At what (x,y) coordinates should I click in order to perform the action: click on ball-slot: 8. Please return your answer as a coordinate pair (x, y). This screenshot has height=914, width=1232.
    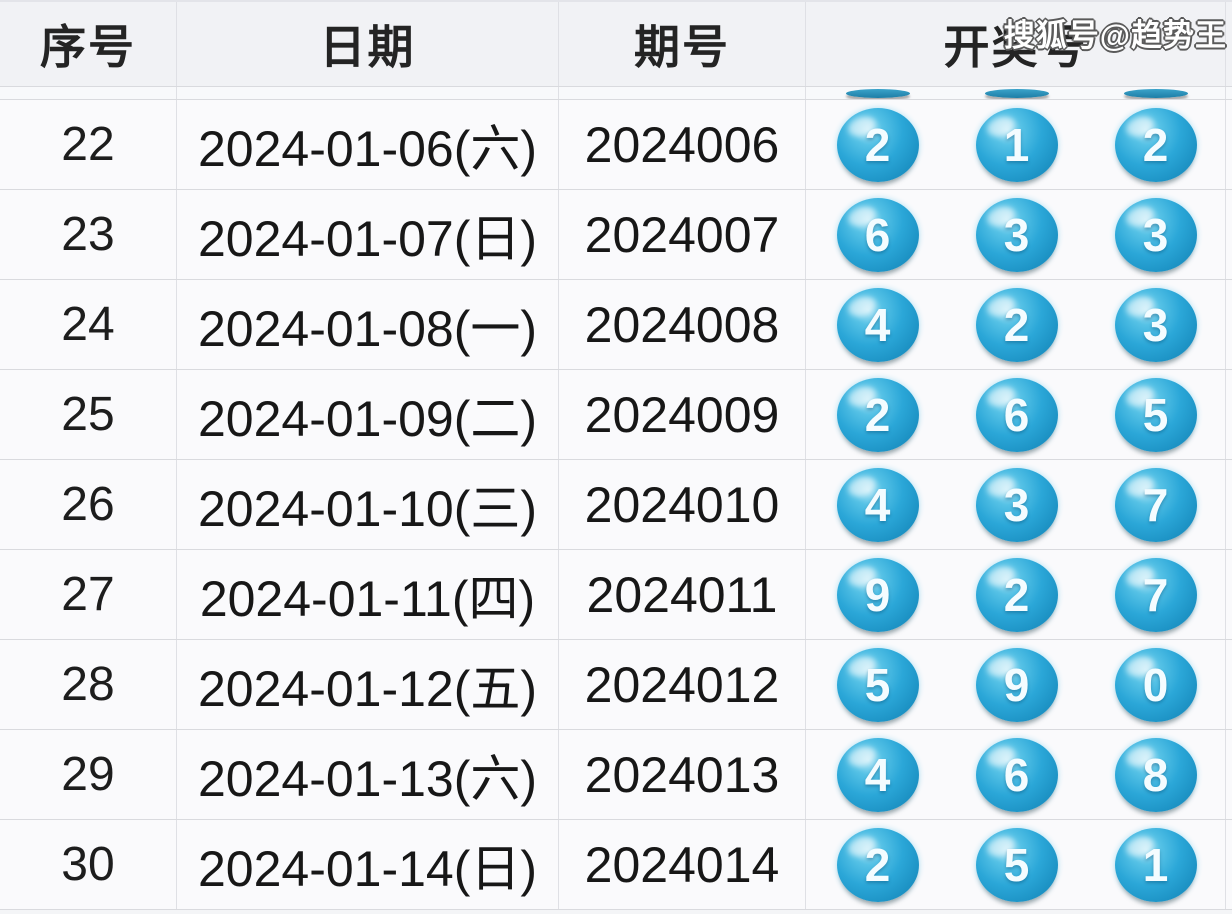
    Looking at the image, I should click on (1155, 774).